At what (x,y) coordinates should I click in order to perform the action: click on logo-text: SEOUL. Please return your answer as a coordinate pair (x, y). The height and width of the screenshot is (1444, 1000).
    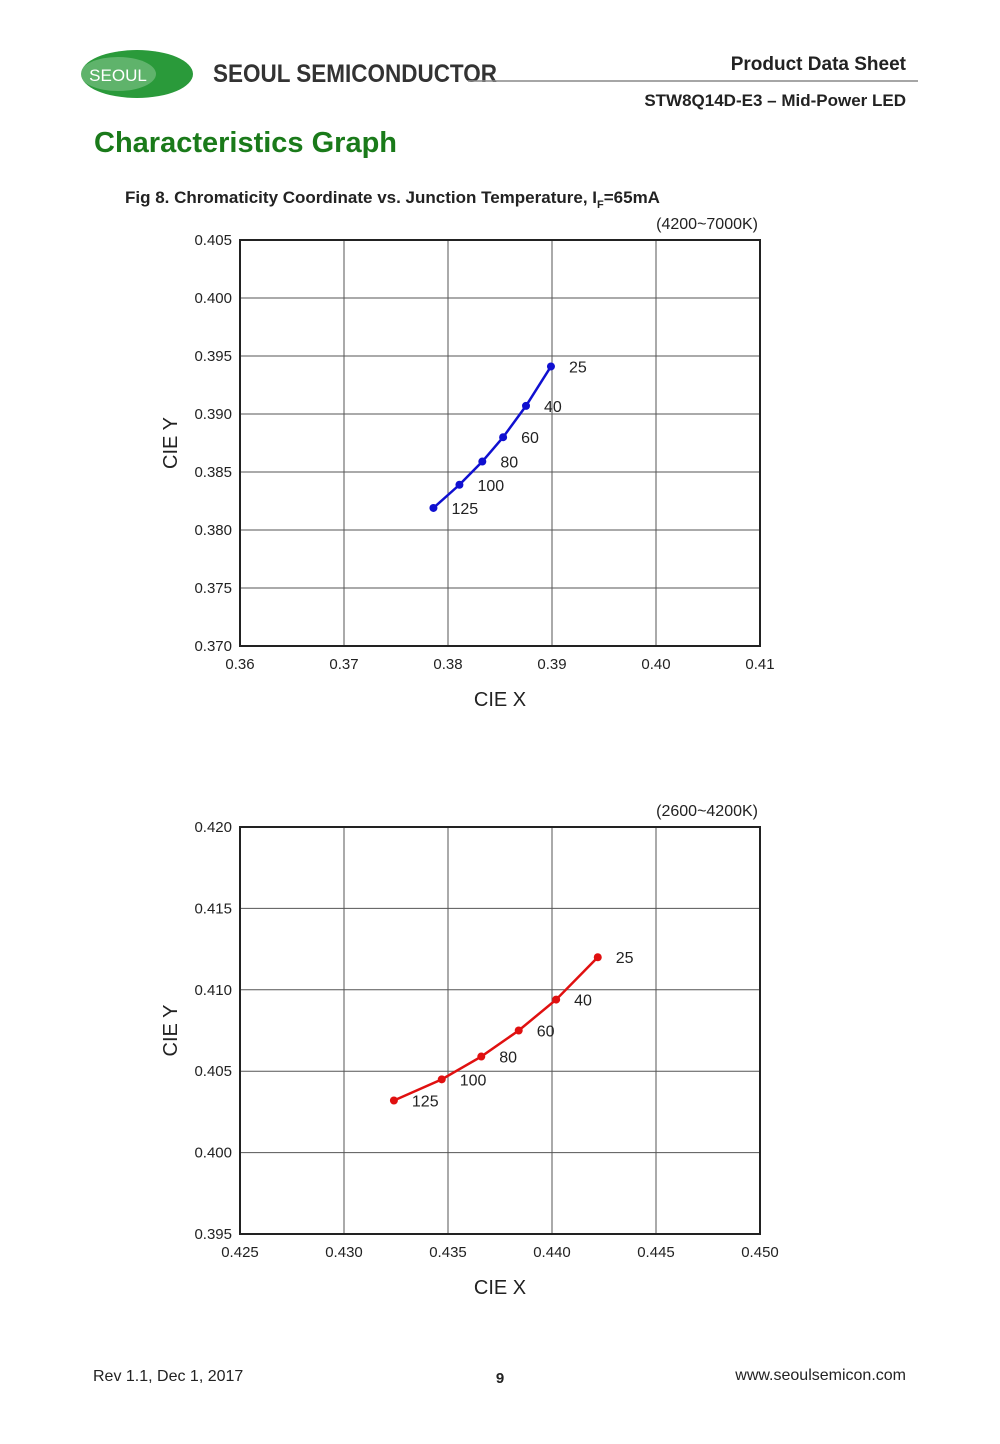
    Looking at the image, I should click on (118, 75).